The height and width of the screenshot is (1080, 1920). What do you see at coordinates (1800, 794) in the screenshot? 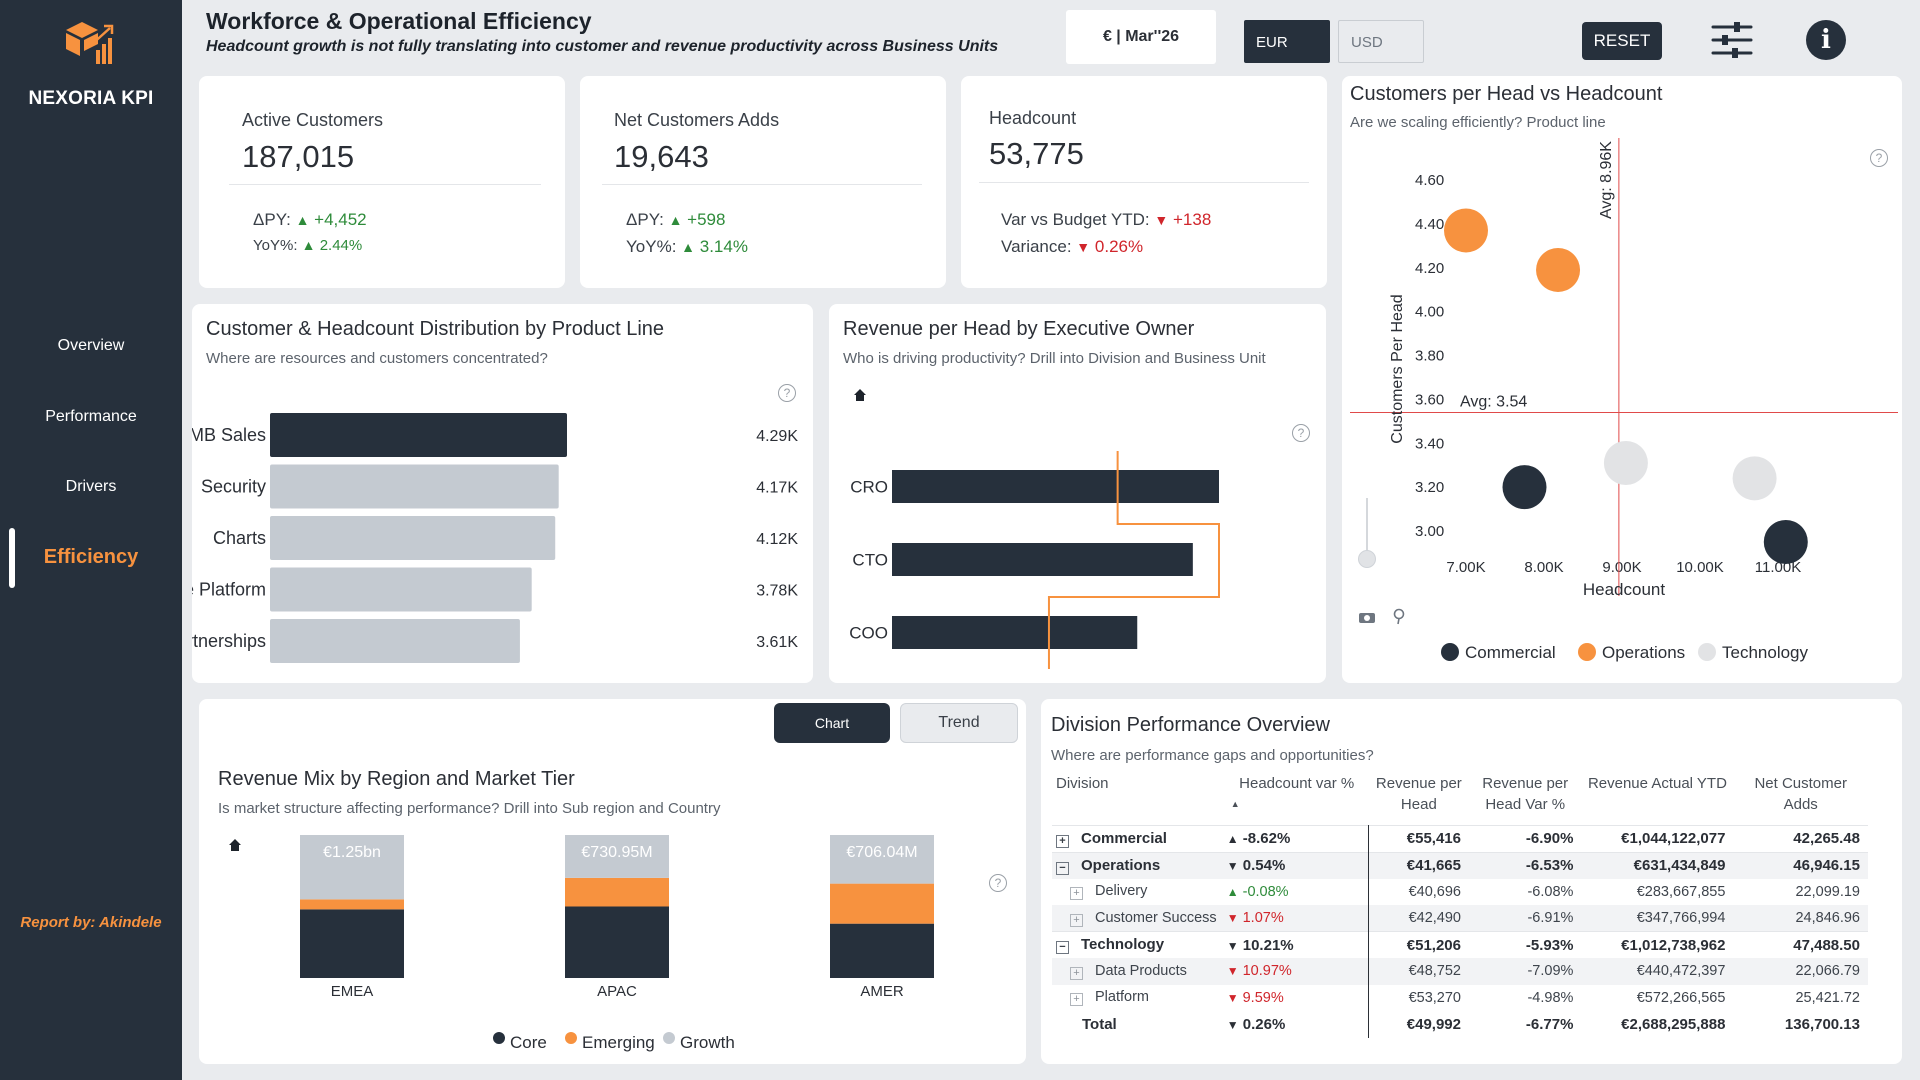
I see `col-header-net-adds: Net Customer Adds` at bounding box center [1800, 794].